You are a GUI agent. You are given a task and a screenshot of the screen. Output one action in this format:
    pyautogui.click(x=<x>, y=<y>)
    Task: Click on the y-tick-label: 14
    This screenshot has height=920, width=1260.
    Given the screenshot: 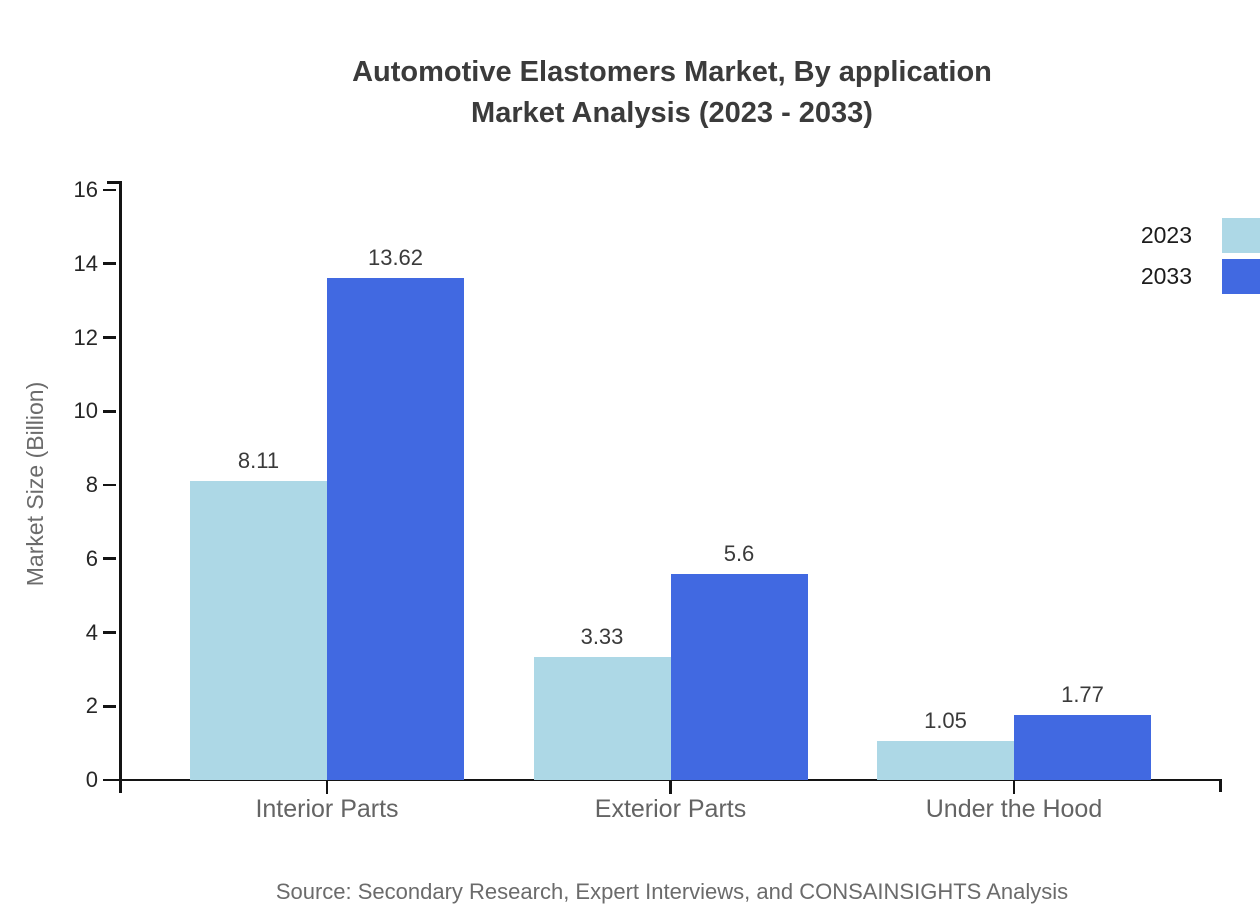 What is the action you would take?
    pyautogui.click(x=85, y=263)
    